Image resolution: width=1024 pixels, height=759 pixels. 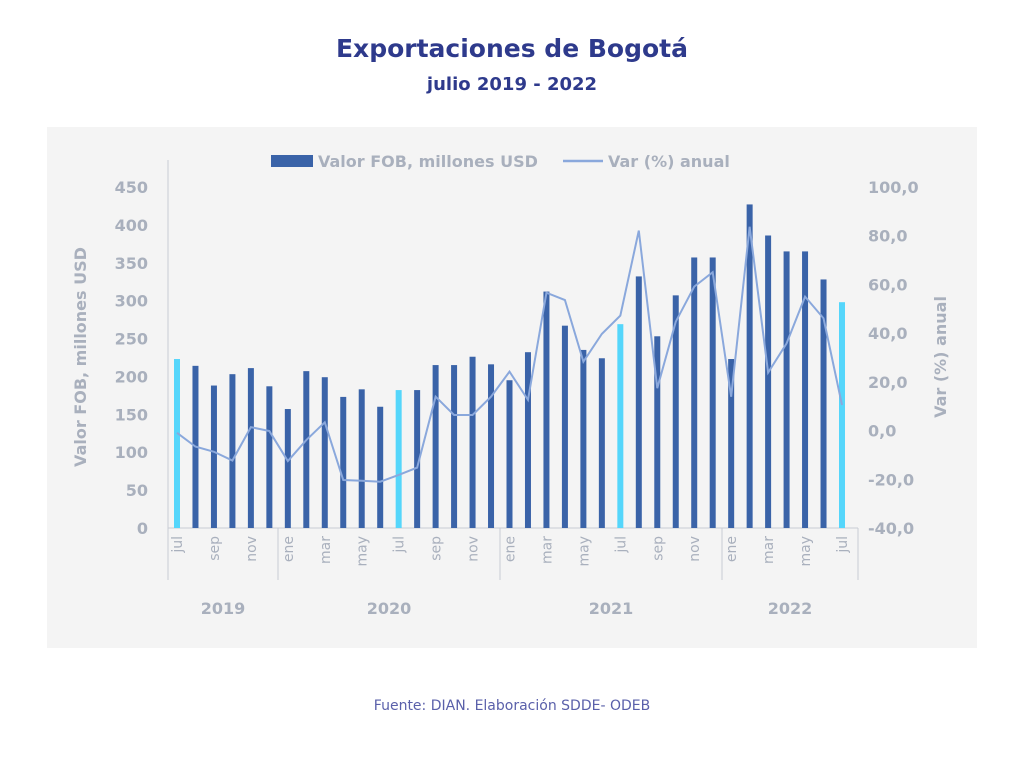 What do you see at coordinates (142, 528) in the screenshot?
I see `y-tick-label: 0` at bounding box center [142, 528].